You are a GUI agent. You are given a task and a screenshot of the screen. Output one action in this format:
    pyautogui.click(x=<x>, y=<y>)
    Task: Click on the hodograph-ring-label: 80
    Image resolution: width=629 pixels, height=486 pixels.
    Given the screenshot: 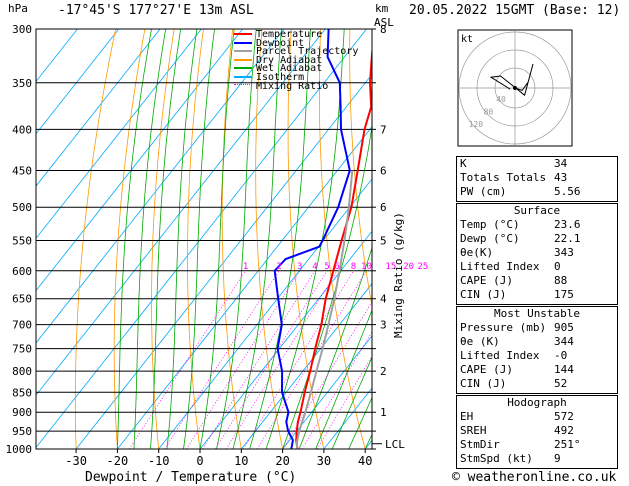 What is the action you would take?
    pyautogui.click(x=489, y=112)
    